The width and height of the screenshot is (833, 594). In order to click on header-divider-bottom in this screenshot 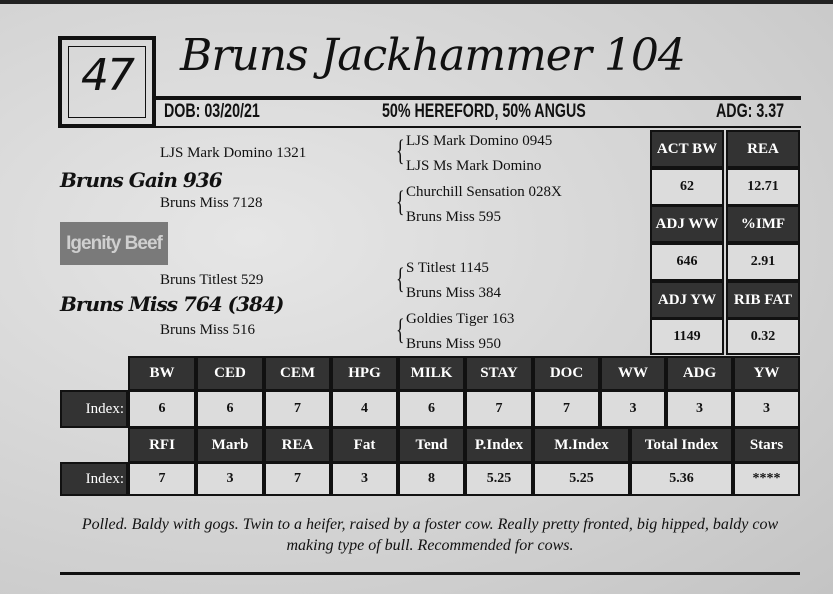, I will do `click(478, 127)`.